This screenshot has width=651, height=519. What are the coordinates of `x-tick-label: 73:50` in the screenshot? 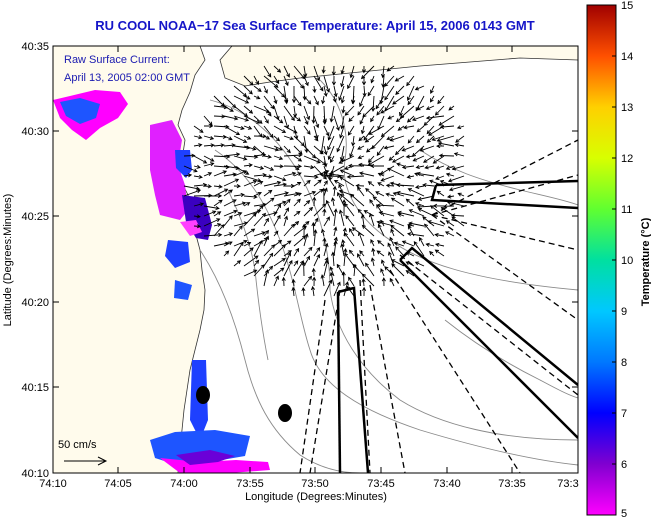 It's located at (315, 484).